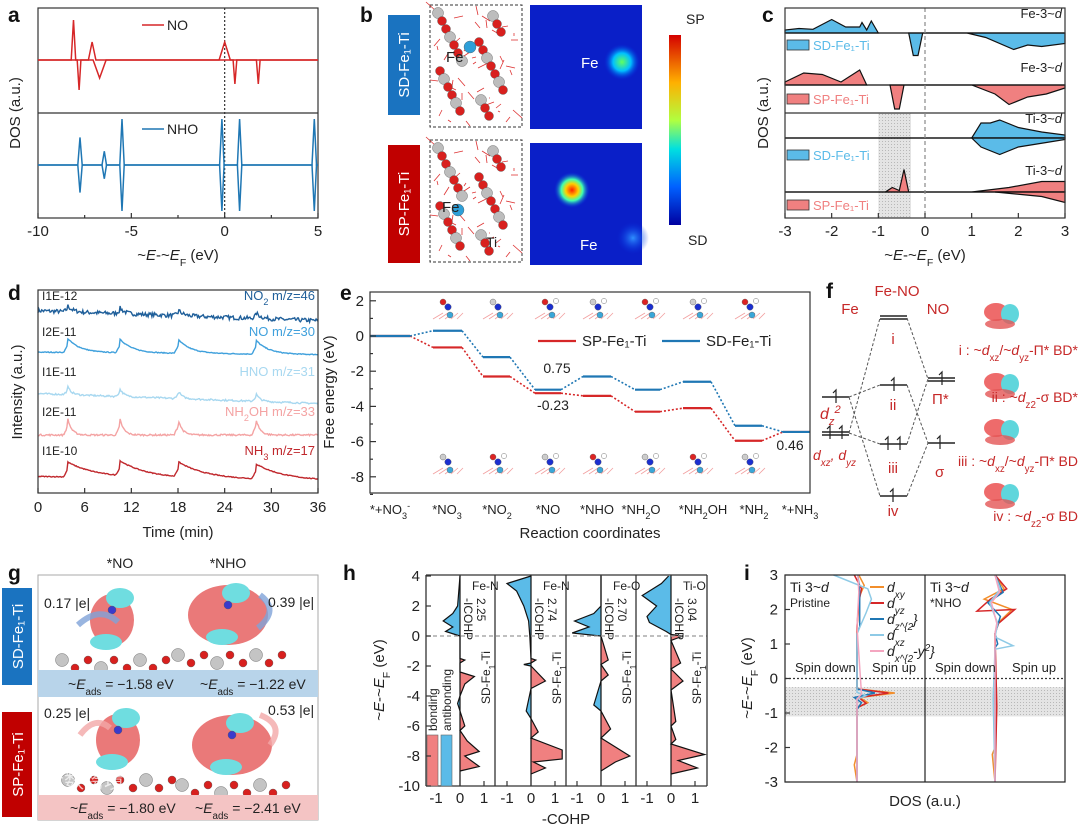 This screenshot has height=829, width=1080. Describe the element at coordinates (232, 735) in the screenshot. I see `adsorbate-atom` at that location.